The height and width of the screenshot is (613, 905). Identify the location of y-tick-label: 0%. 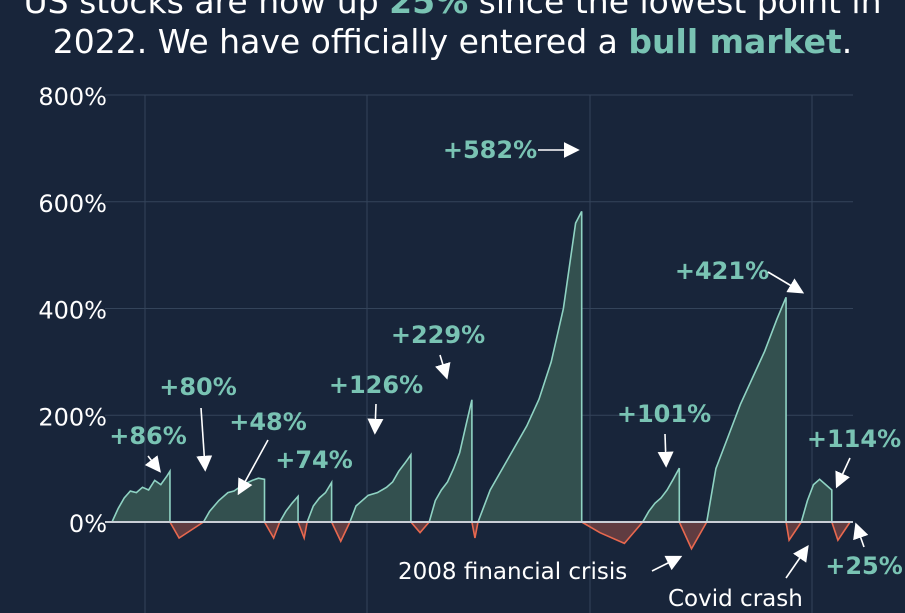
(88, 524).